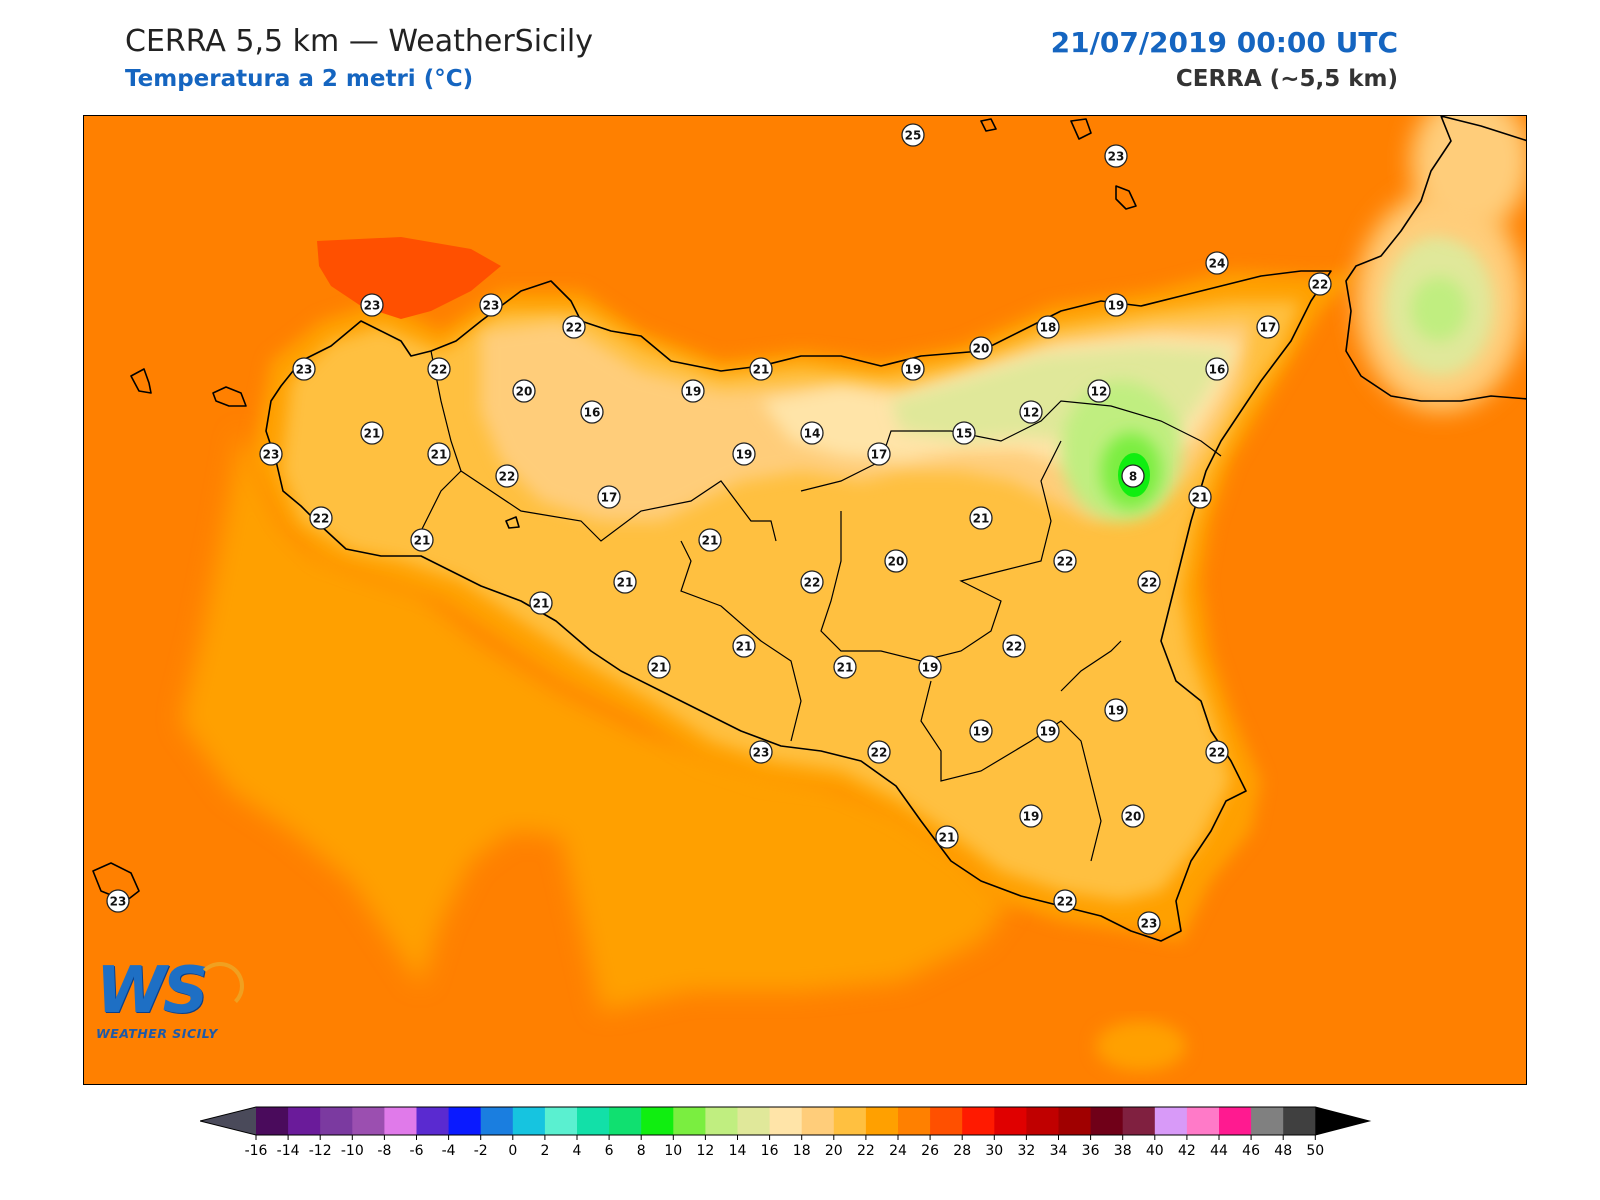 This screenshot has height=1200, width=1600. Describe the element at coordinates (1342, 1121) in the screenshot. I see `colorbar-high-arrow` at that location.